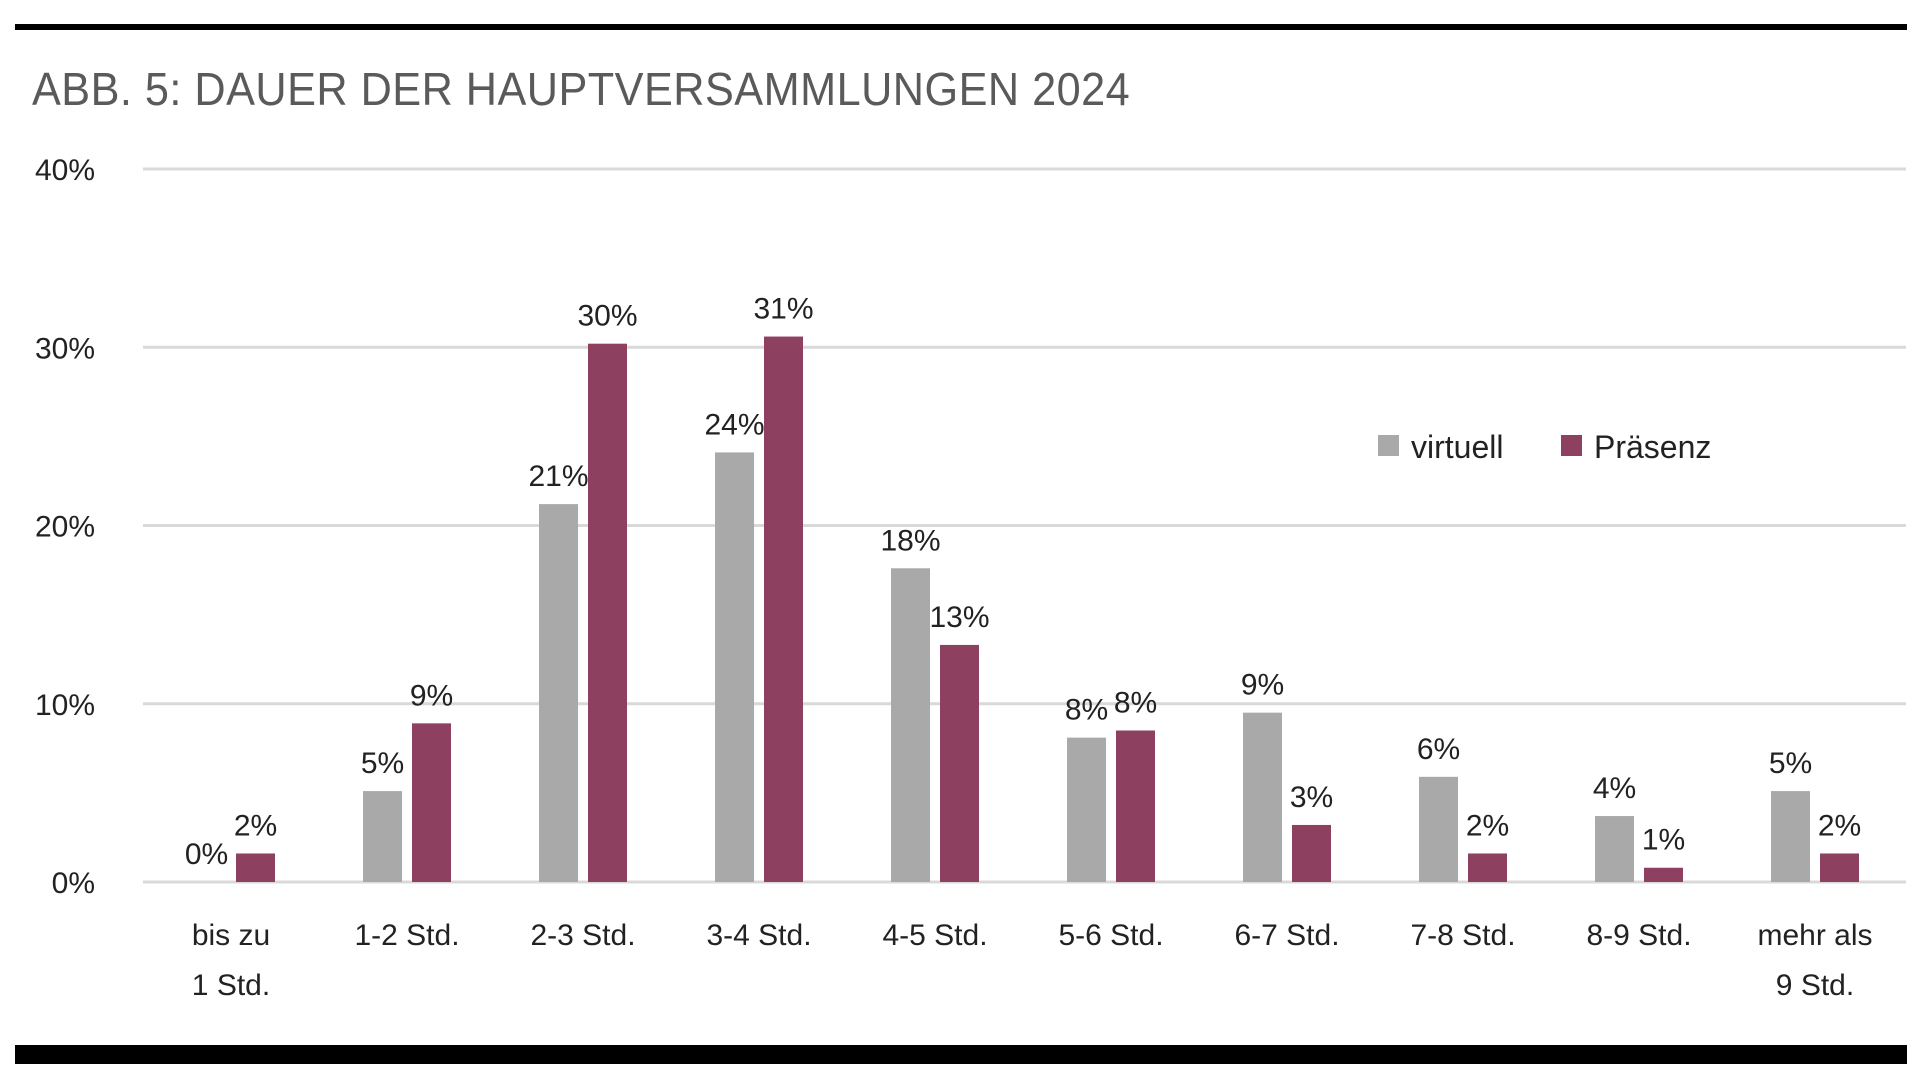 The height and width of the screenshot is (1080, 1916). Describe the element at coordinates (1652, 447) in the screenshot. I see `legend-label: Präsenz` at that location.